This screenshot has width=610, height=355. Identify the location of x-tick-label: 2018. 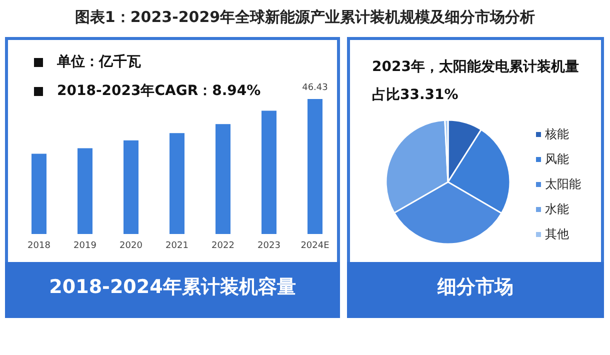
(39, 246).